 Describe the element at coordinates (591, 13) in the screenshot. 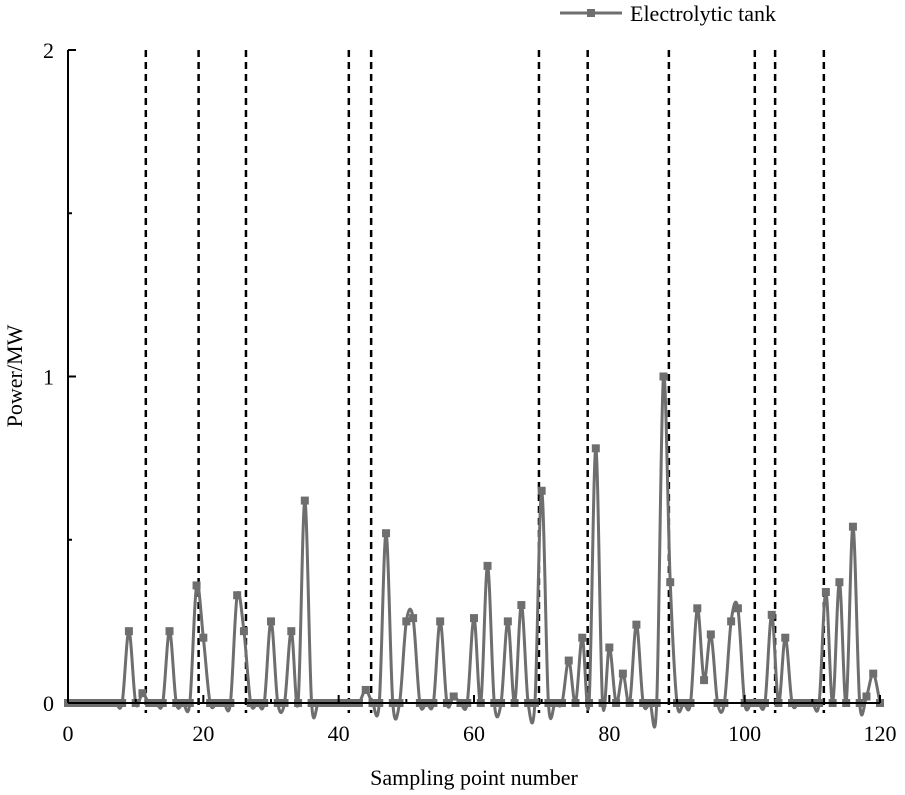

I see `legend-marker-sample` at that location.